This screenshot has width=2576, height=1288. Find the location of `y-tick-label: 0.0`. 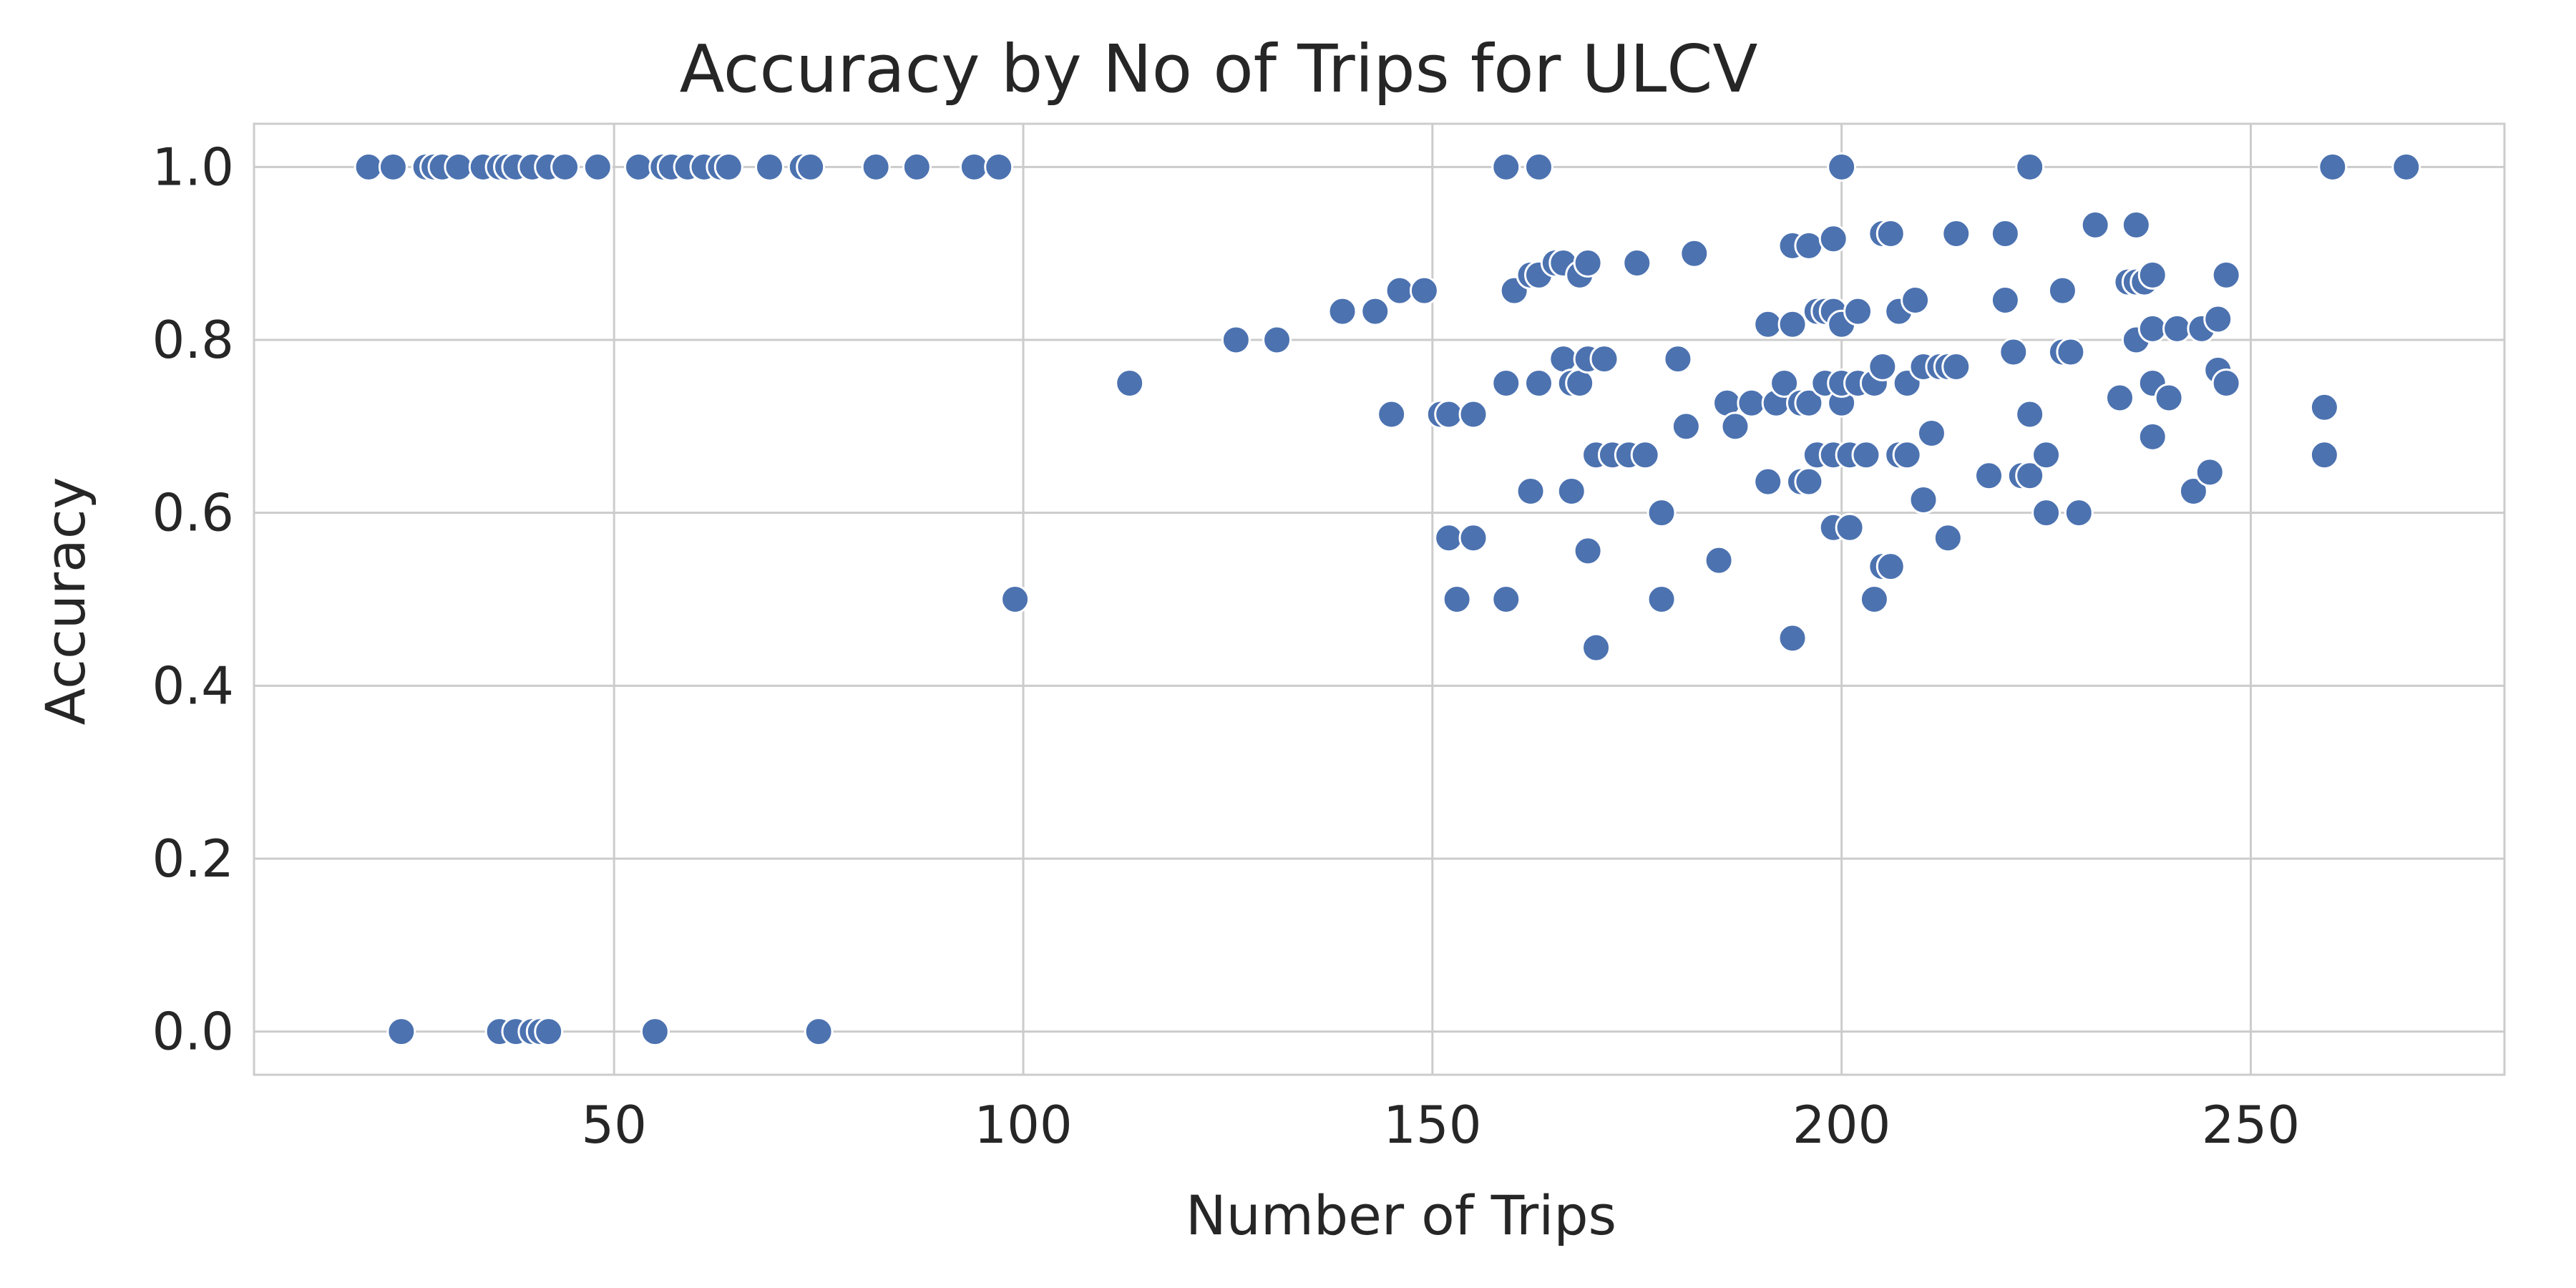

y-tick-label: 0.0 is located at coordinates (193, 1032).